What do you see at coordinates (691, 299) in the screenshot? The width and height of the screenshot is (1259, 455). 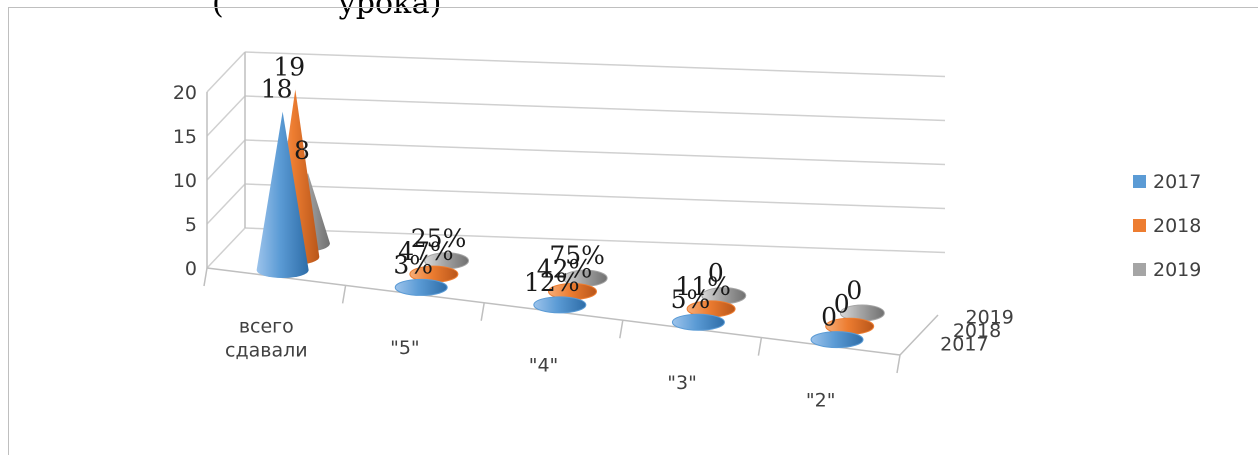 I see `data-label: 5%` at bounding box center [691, 299].